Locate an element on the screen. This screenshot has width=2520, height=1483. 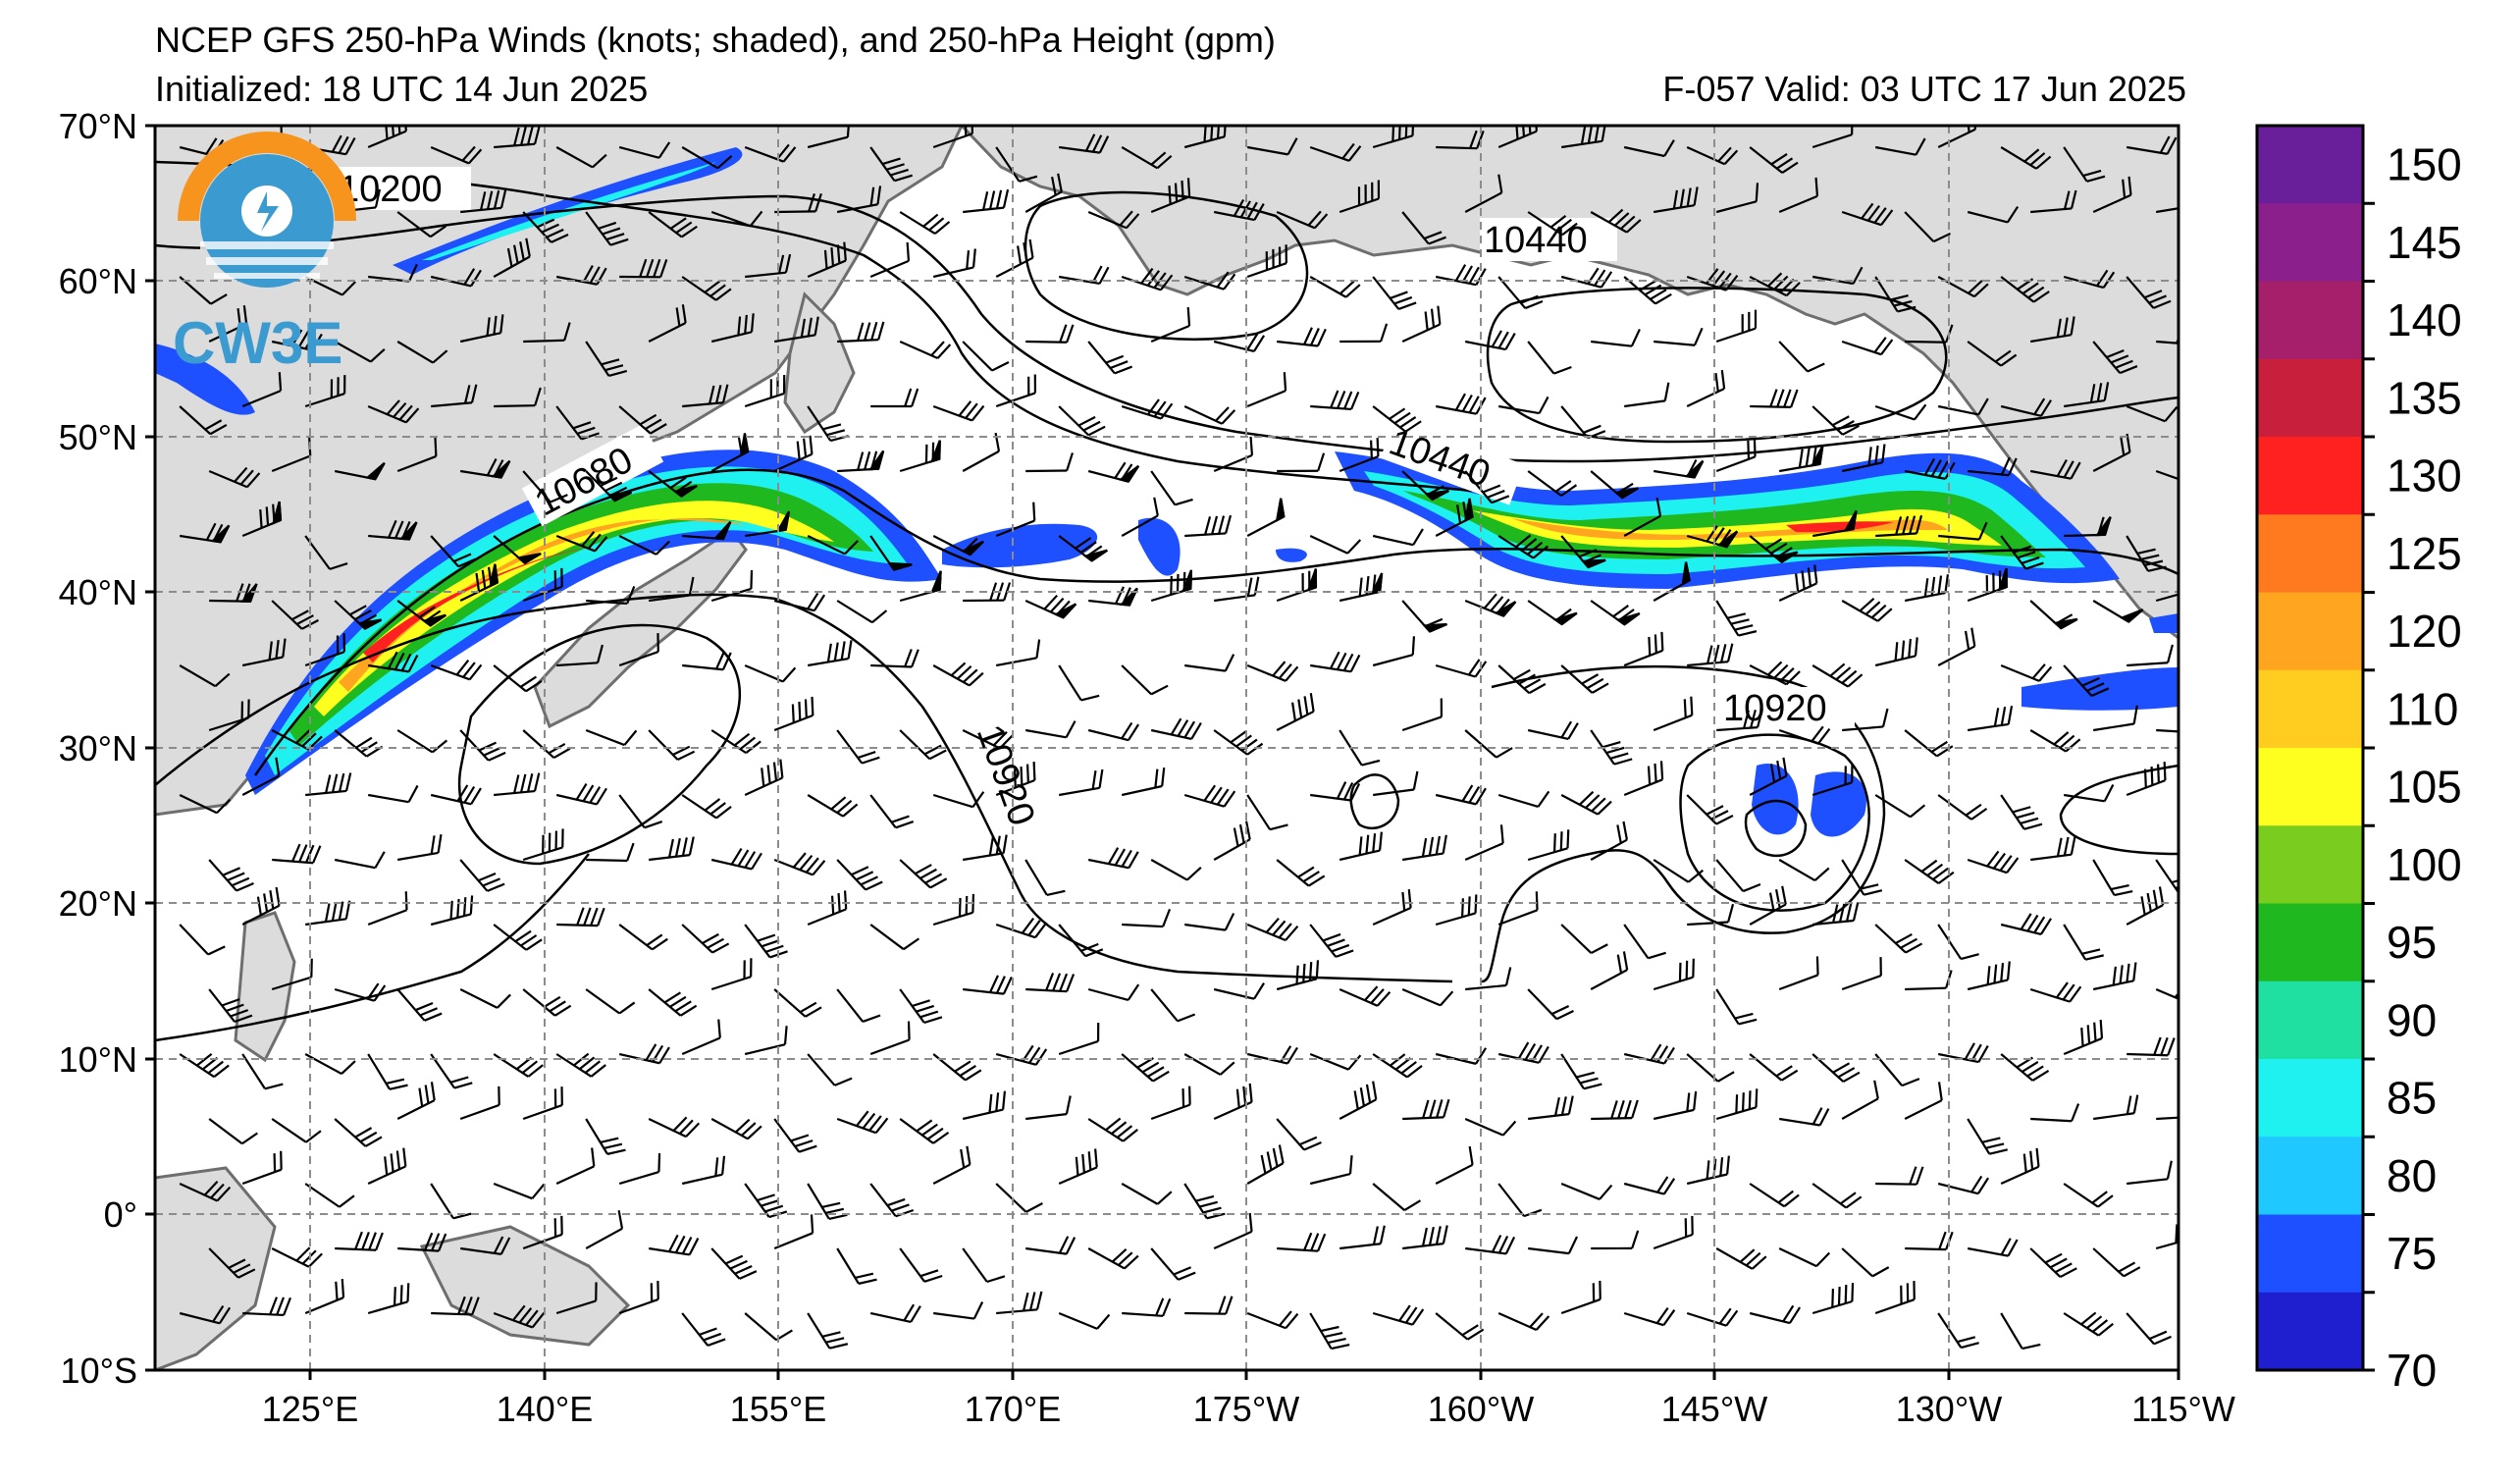
colorbar-label: 150 is located at coordinates (2424, 165).